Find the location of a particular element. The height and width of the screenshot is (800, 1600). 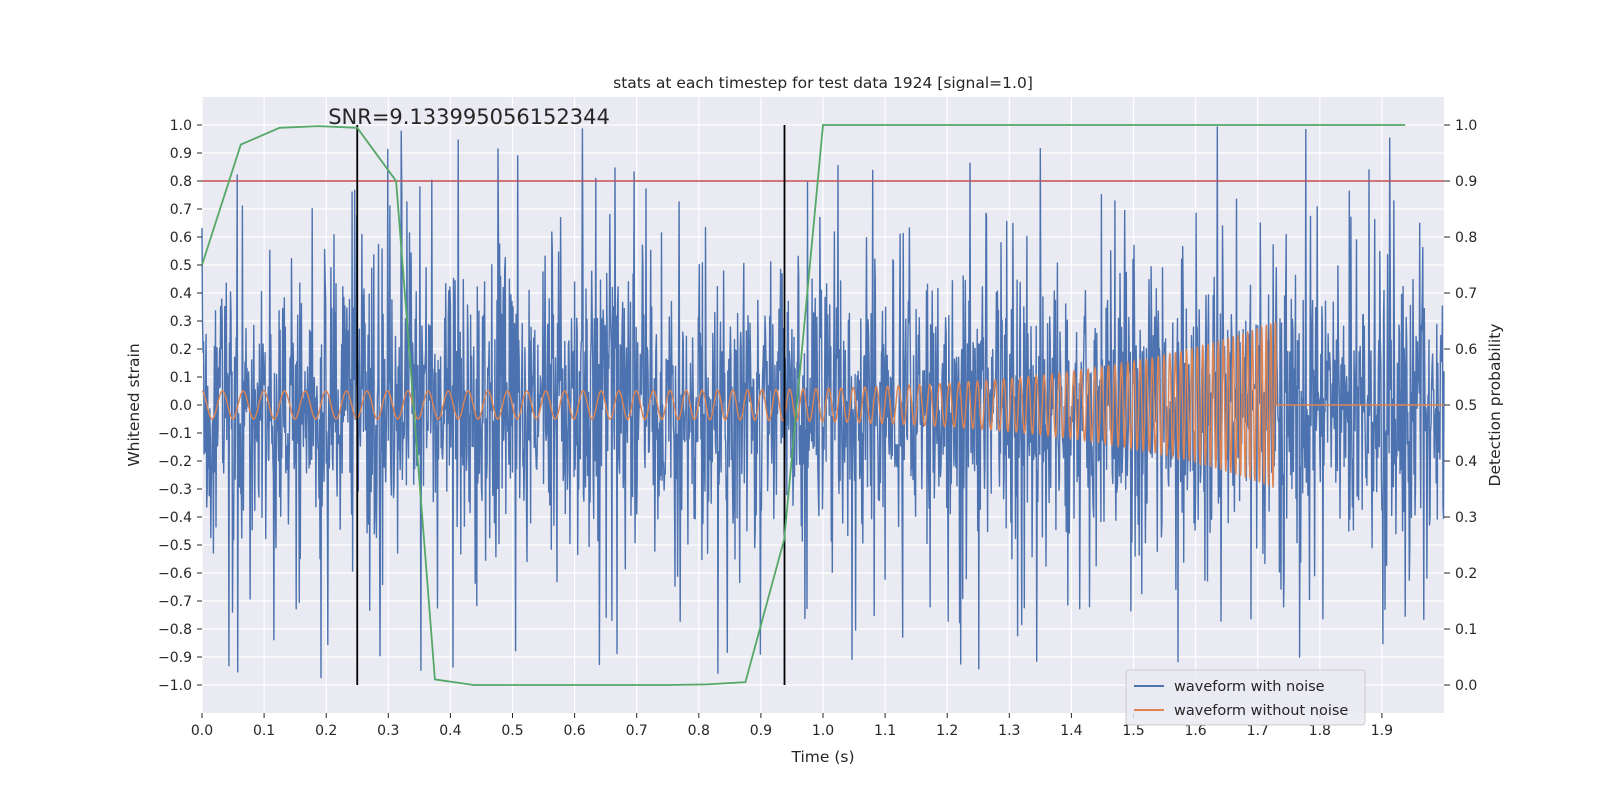

y2-tick-label: 0.9 is located at coordinates (1466, 182).